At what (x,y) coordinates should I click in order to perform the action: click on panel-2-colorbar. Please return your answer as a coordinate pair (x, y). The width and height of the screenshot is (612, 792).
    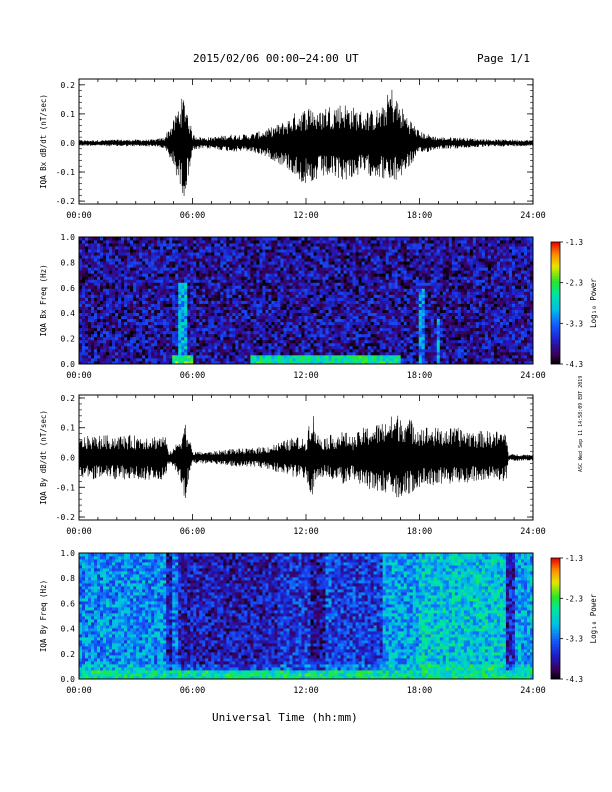
    Looking at the image, I should click on (556, 303).